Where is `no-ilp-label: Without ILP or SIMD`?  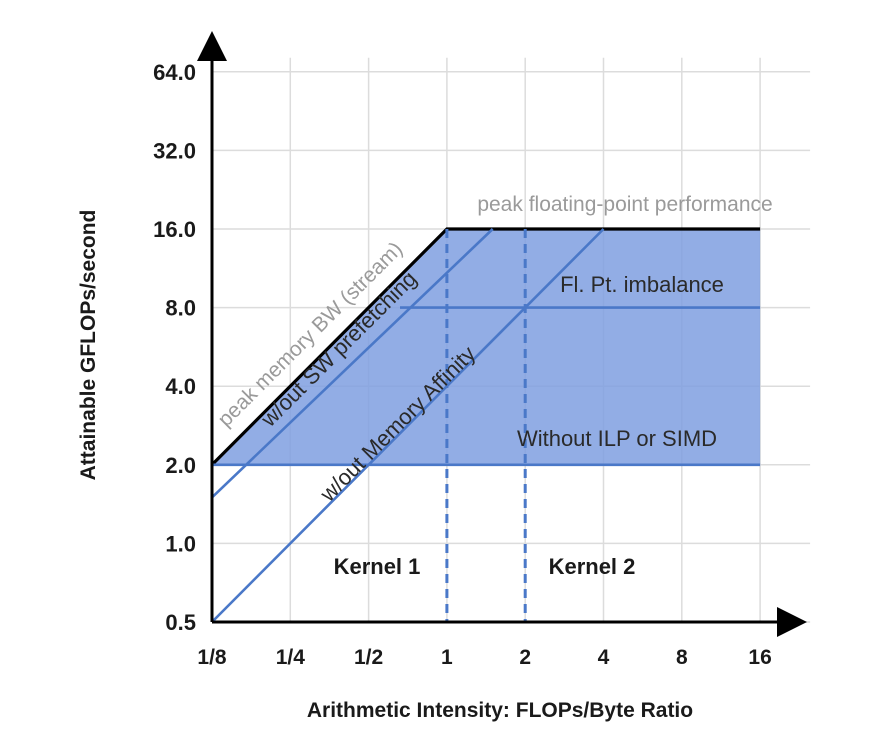
no-ilp-label: Without ILP or SIMD is located at coordinates (617, 438).